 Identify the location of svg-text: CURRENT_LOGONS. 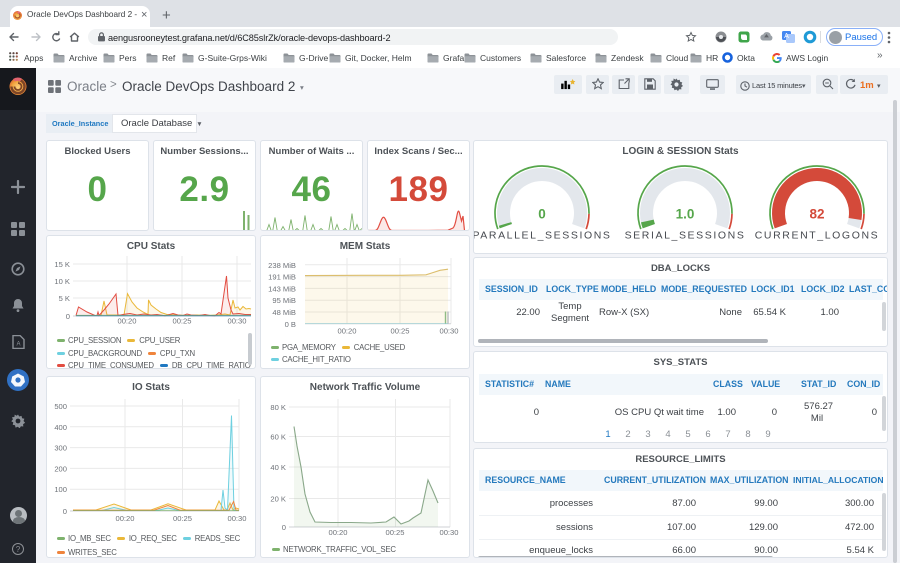
(817, 236).